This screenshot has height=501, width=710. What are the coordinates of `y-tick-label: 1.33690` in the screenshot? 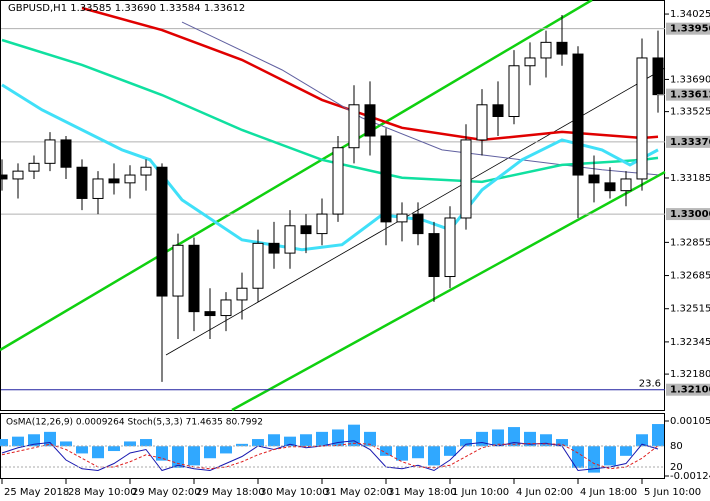 It's located at (690, 79).